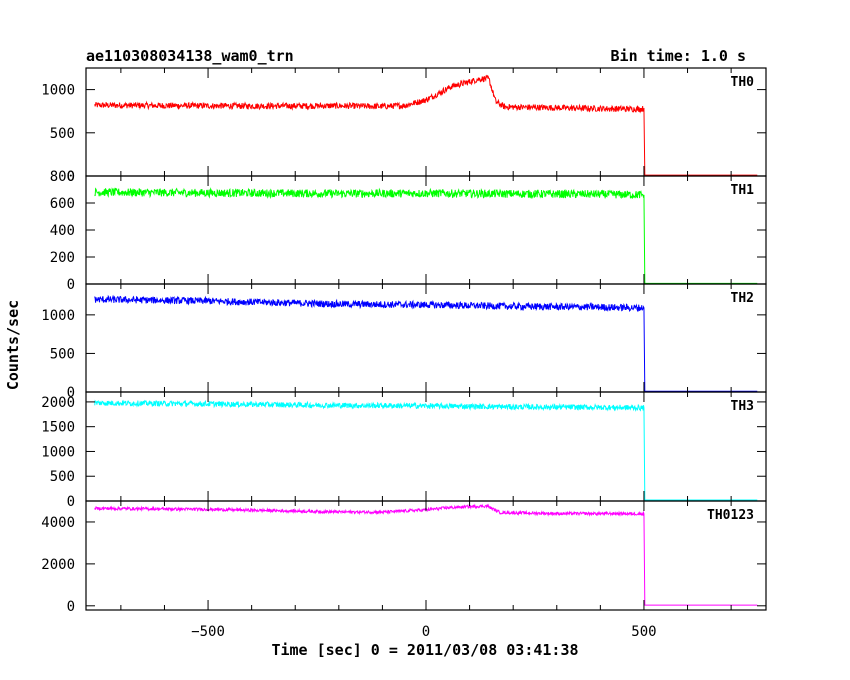 The image size is (850, 680). I want to click on panel-th0: 0 500 1000 TH0, so click(404, 126).